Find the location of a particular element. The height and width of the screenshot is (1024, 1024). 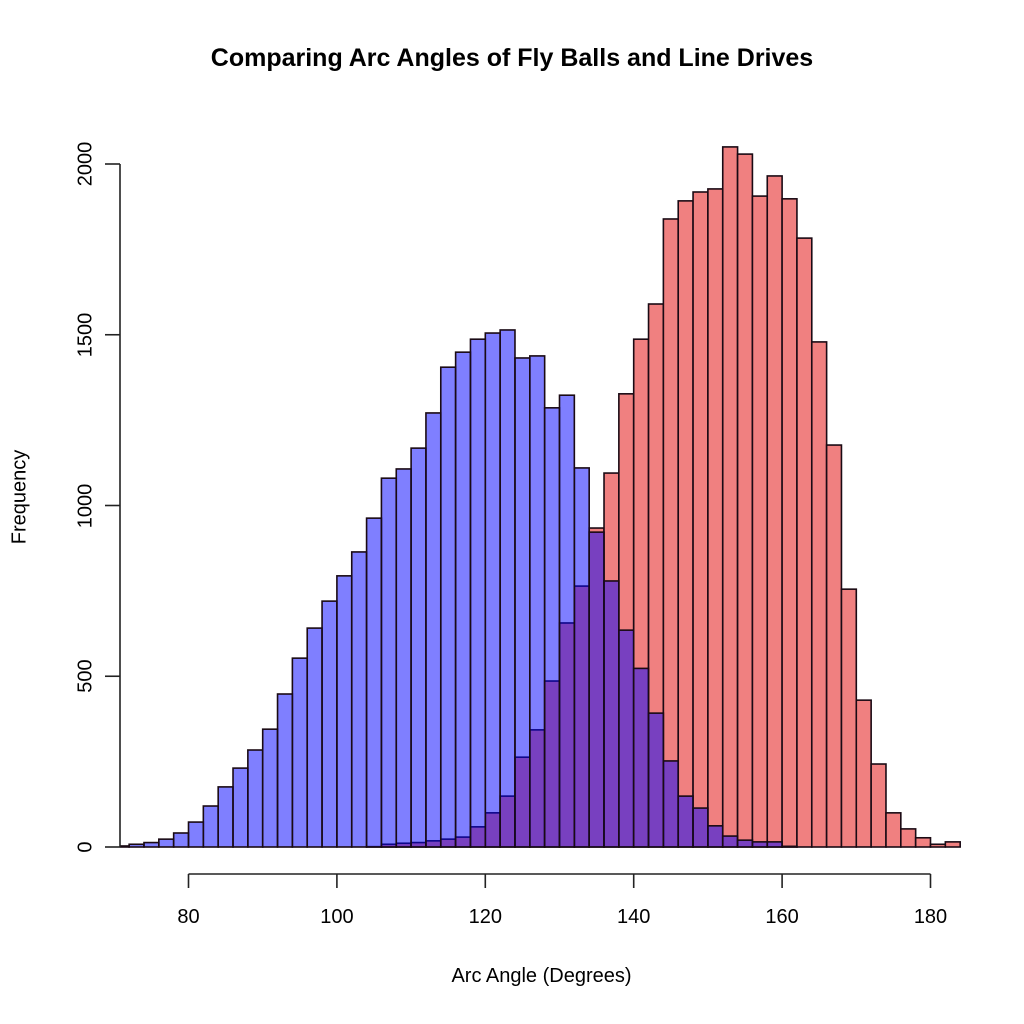

x-tick-label: 180 is located at coordinates (930, 917).